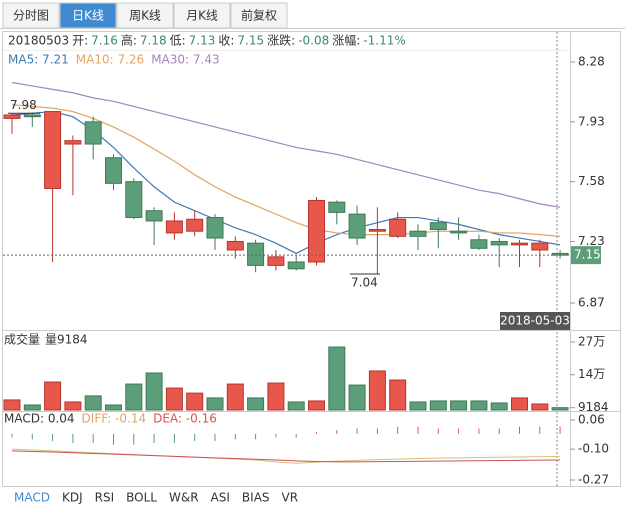  Describe the element at coordinates (110, 60) in the screenshot. I see `legend-entry: MA10: 7.26` at that location.